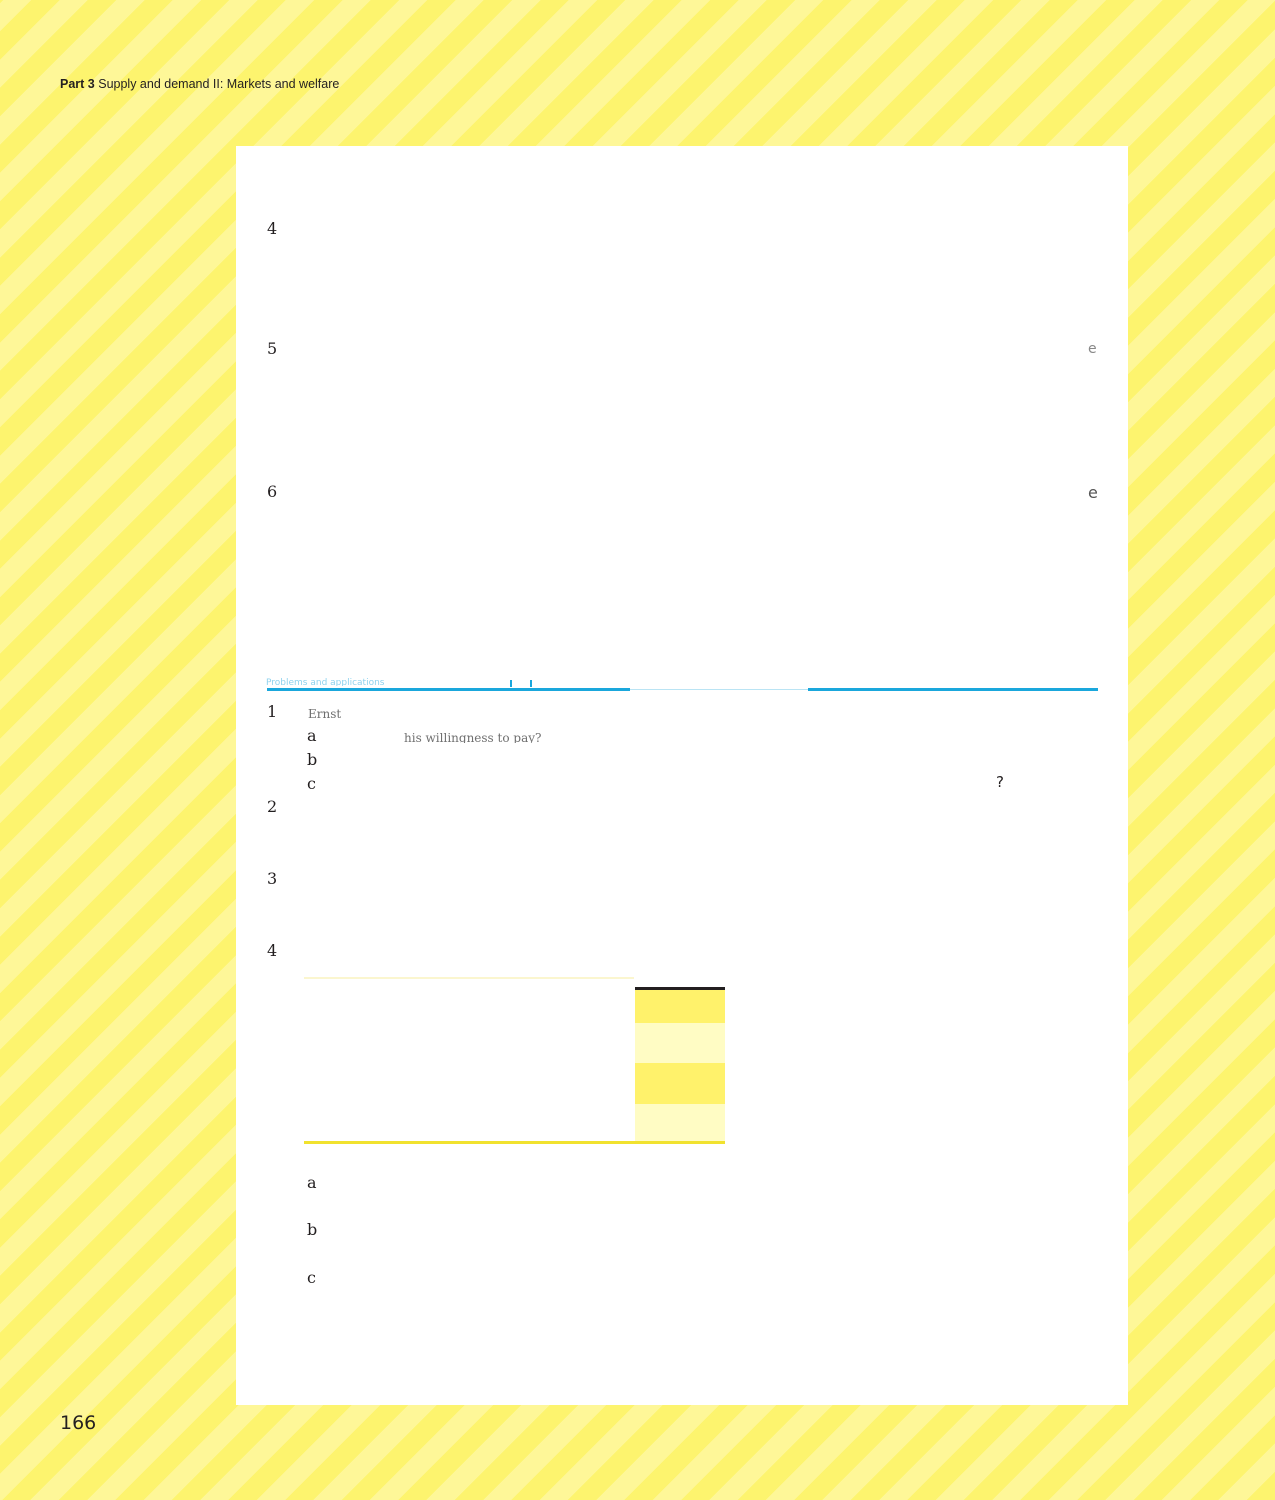  Describe the element at coordinates (680, 988) in the screenshot. I see `table-header-rule` at that location.